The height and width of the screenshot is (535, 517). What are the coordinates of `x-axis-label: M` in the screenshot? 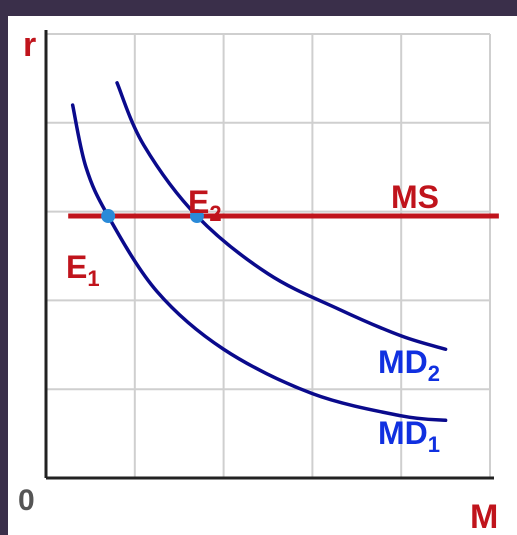 It's located at (484, 516).